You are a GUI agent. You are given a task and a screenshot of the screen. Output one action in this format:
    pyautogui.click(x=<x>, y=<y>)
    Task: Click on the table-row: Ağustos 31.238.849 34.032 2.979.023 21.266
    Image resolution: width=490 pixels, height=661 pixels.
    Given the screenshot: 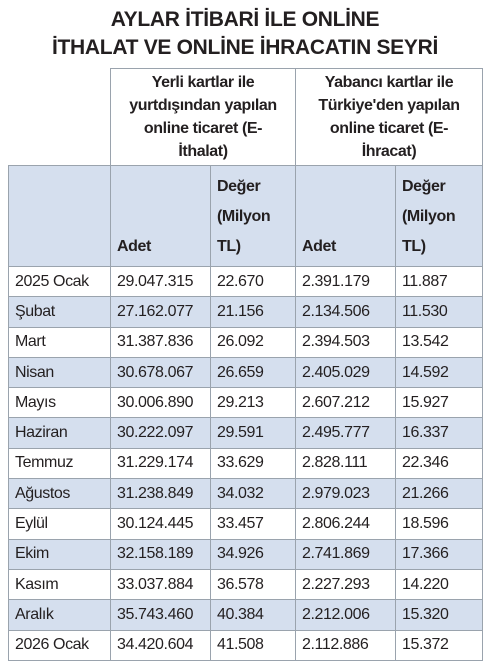 What is the action you would take?
    pyautogui.click(x=245, y=494)
    